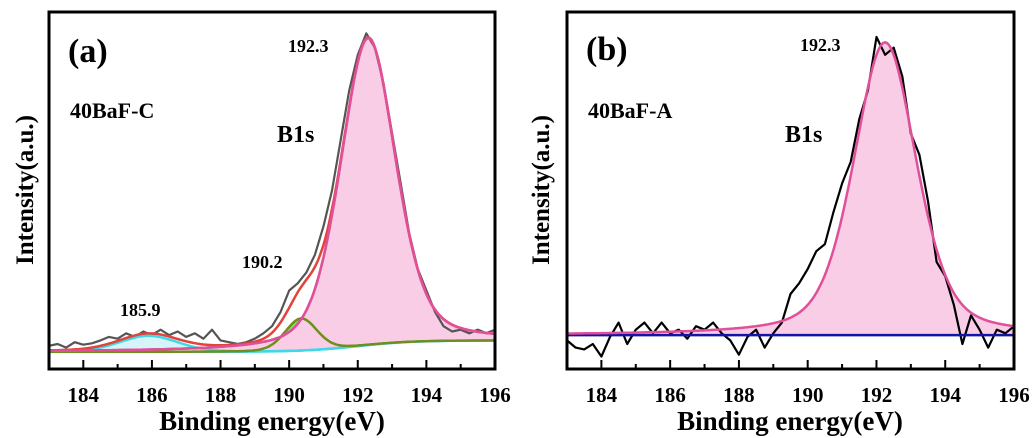 The height and width of the screenshot is (438, 1032). I want to click on panel-label: (b), so click(607, 49).